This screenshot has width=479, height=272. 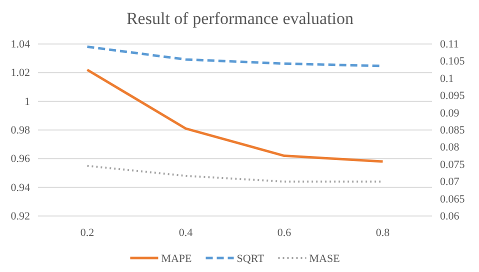 What do you see at coordinates (176, 259) in the screenshot?
I see `legend-label: MAPE` at bounding box center [176, 259].